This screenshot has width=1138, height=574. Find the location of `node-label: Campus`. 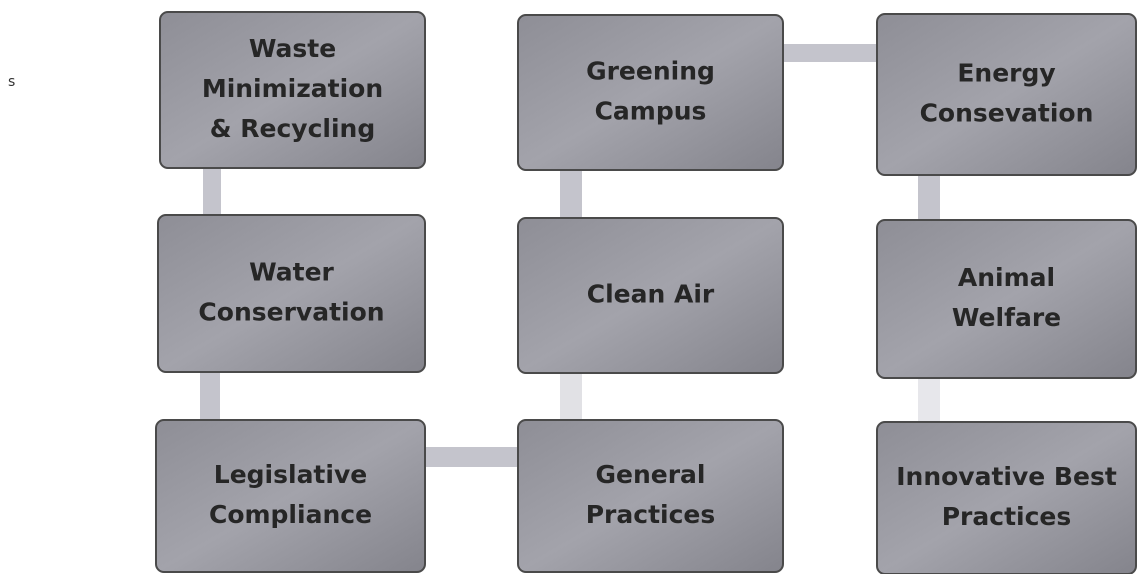

node-label: Campus is located at coordinates (651, 111).